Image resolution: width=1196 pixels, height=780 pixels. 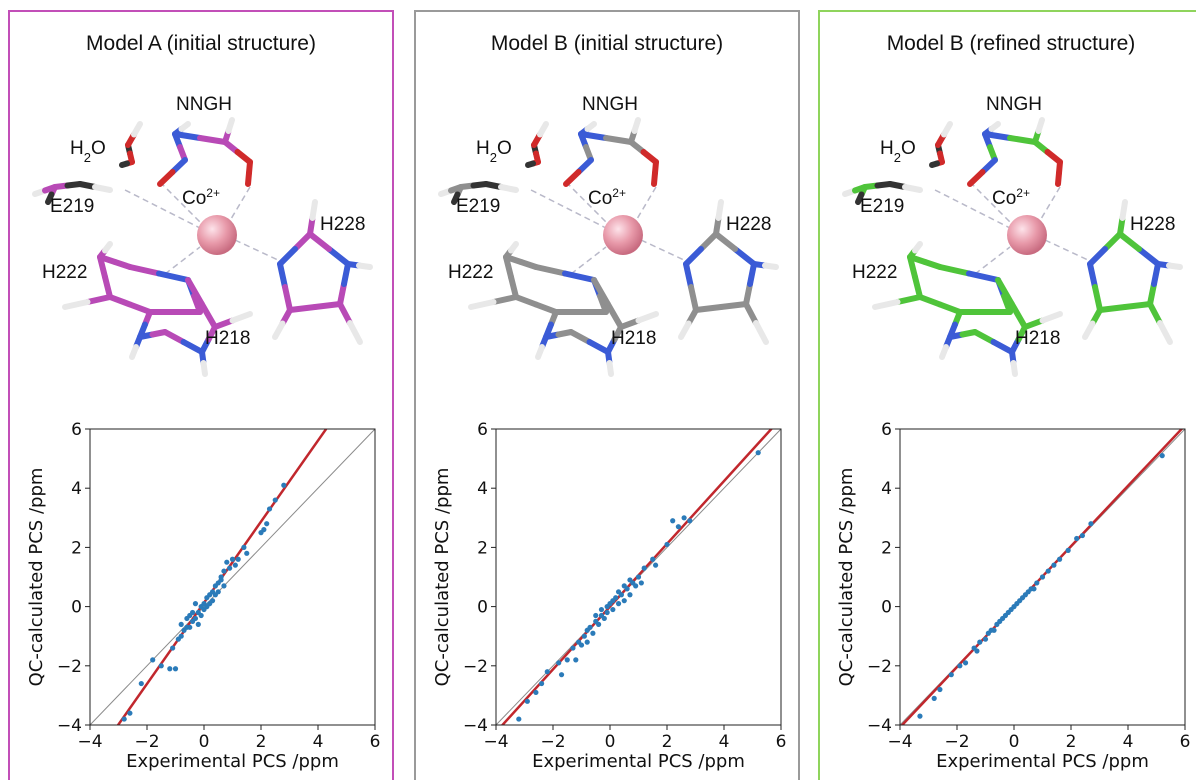 I want to click on plot-frame, so click(x=1042, y=577).